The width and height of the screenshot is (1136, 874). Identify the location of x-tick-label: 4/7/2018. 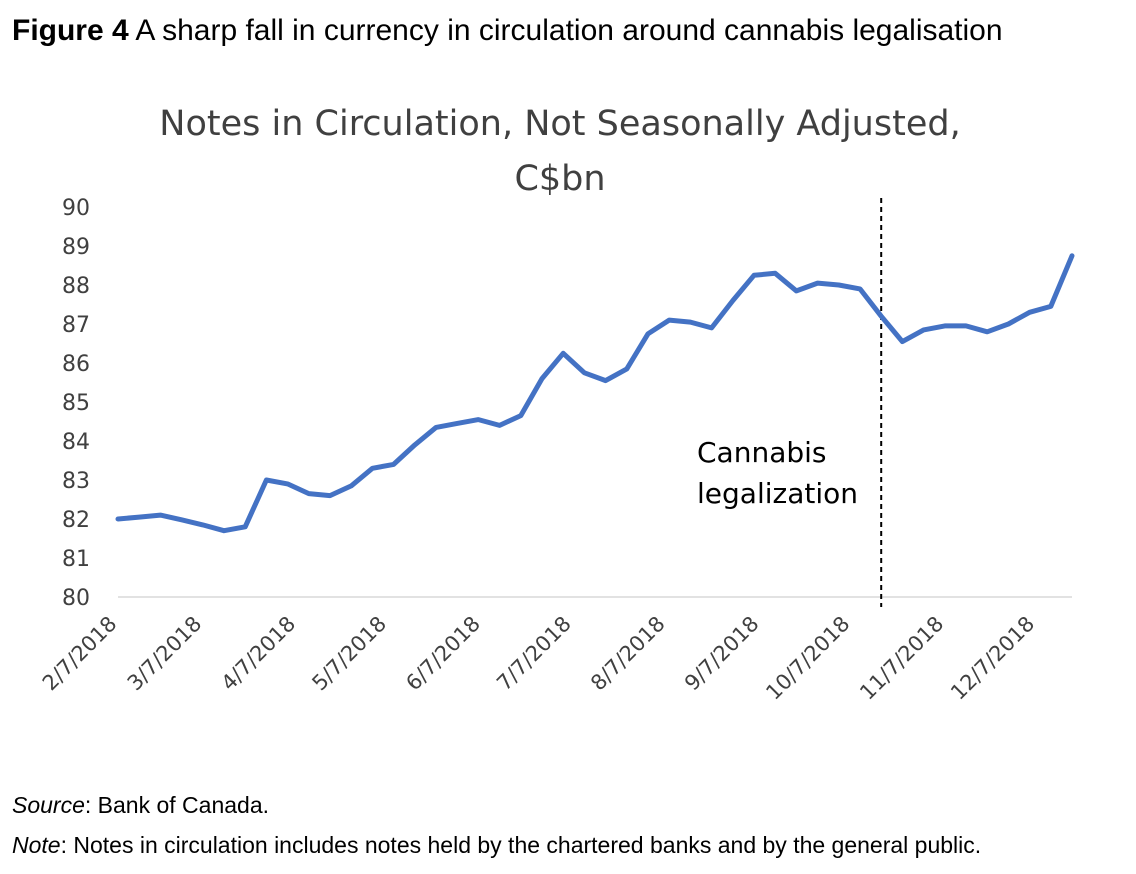
(259, 654).